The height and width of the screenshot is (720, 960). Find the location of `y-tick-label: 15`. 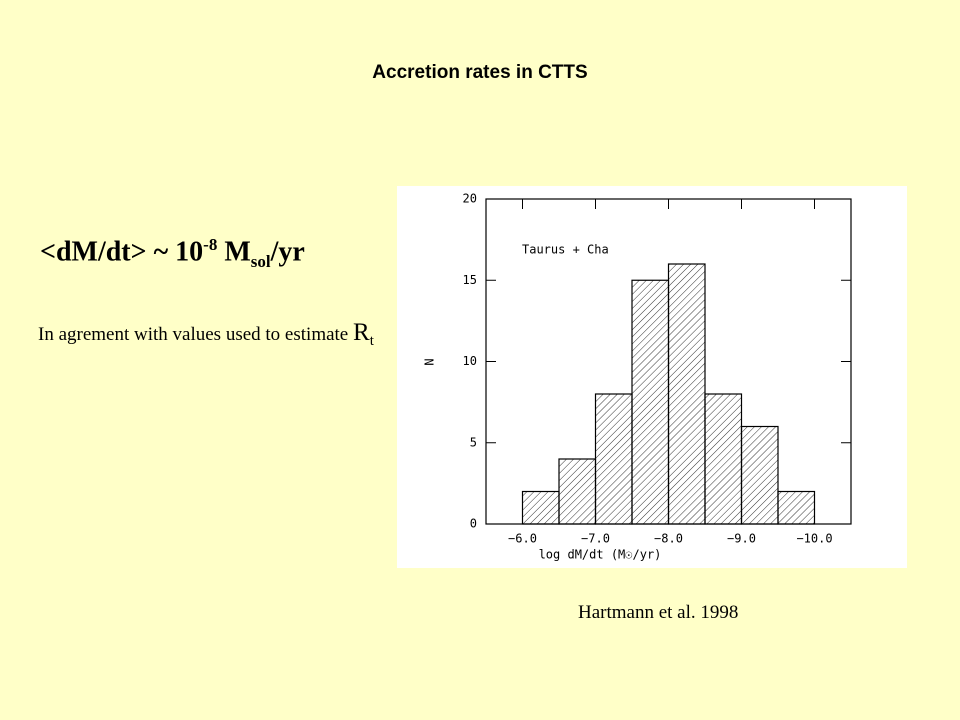

y-tick-label: 15 is located at coordinates (470, 280).